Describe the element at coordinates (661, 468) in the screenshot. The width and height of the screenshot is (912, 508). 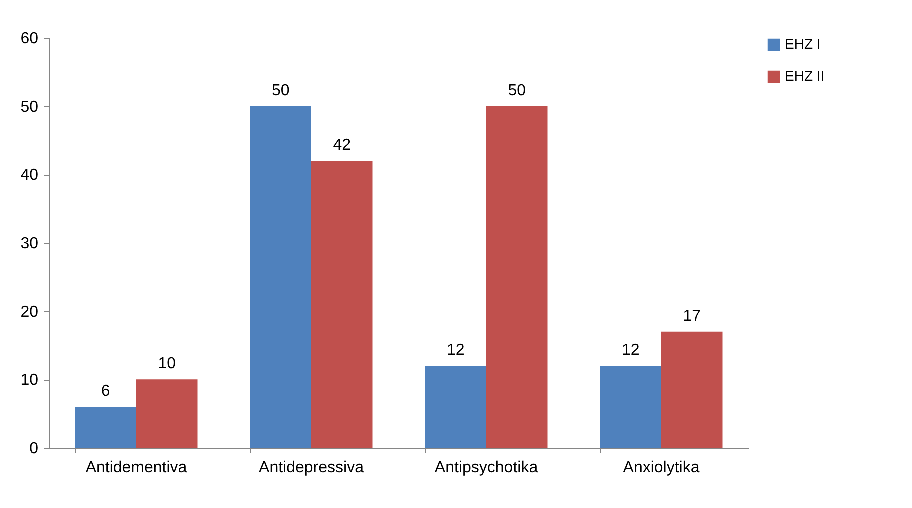
I see `x-tick-label: Anxiolytika` at that location.